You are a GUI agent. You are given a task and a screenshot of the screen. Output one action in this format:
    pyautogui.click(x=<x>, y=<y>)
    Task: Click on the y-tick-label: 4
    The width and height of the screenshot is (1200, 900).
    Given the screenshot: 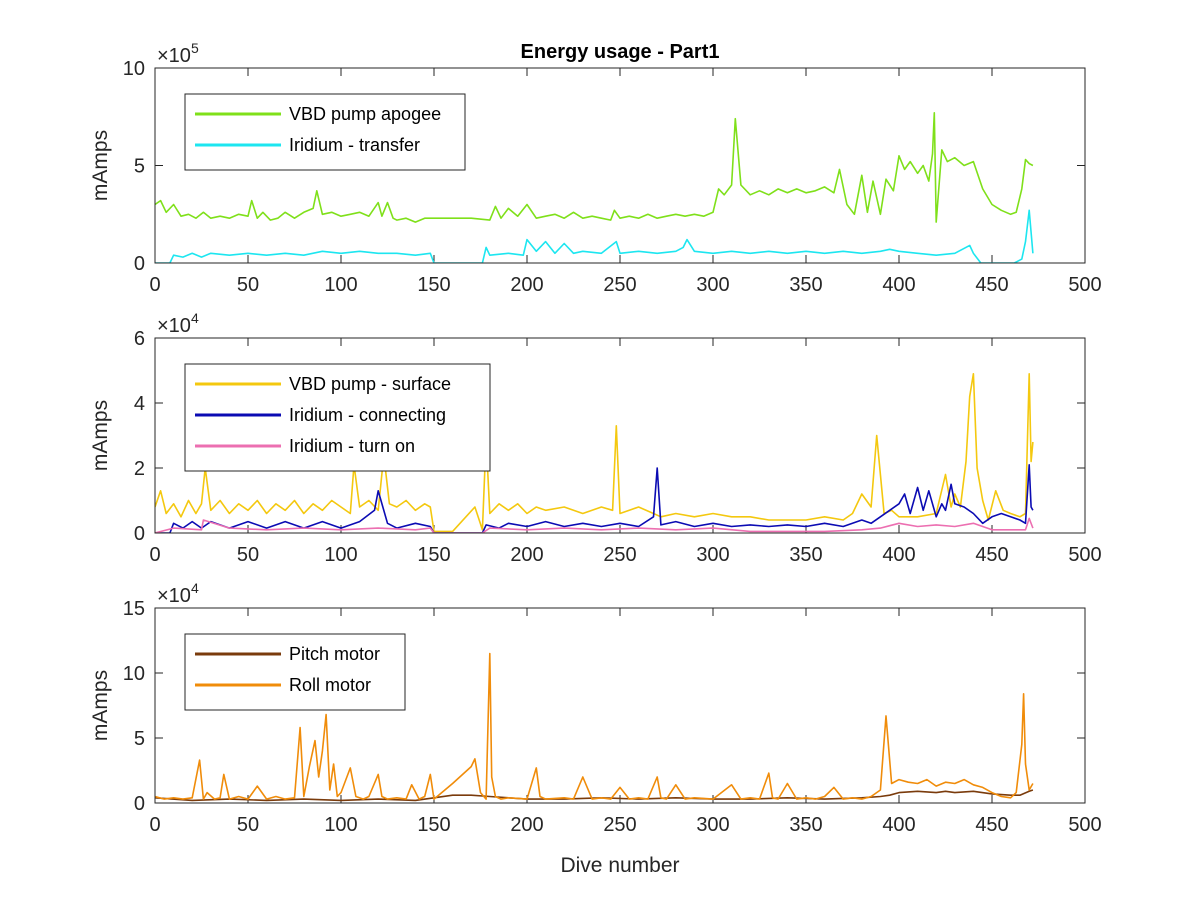 What is the action you would take?
    pyautogui.click(x=139, y=404)
    